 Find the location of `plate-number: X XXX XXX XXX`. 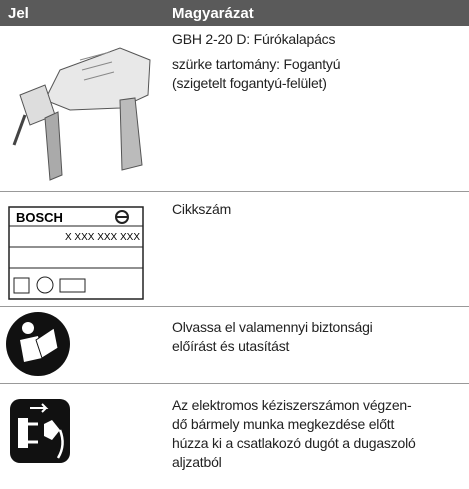

plate-number: X XXX XXX XXX is located at coordinates (102, 237).